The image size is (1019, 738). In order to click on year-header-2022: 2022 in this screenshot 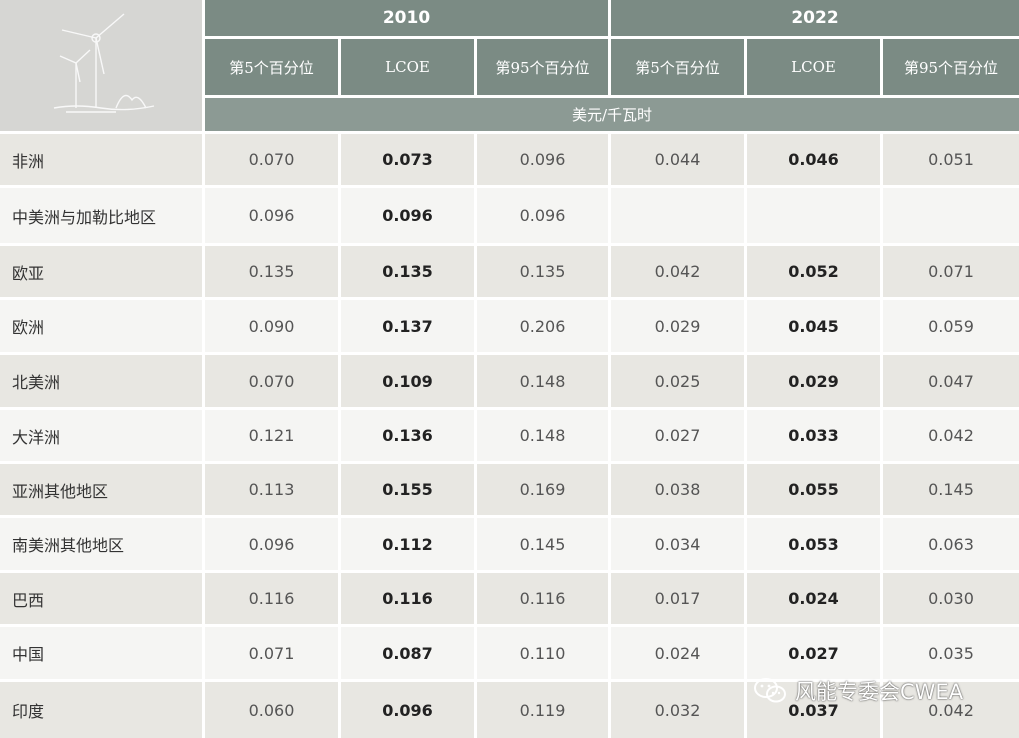, I will do `click(815, 18)`.